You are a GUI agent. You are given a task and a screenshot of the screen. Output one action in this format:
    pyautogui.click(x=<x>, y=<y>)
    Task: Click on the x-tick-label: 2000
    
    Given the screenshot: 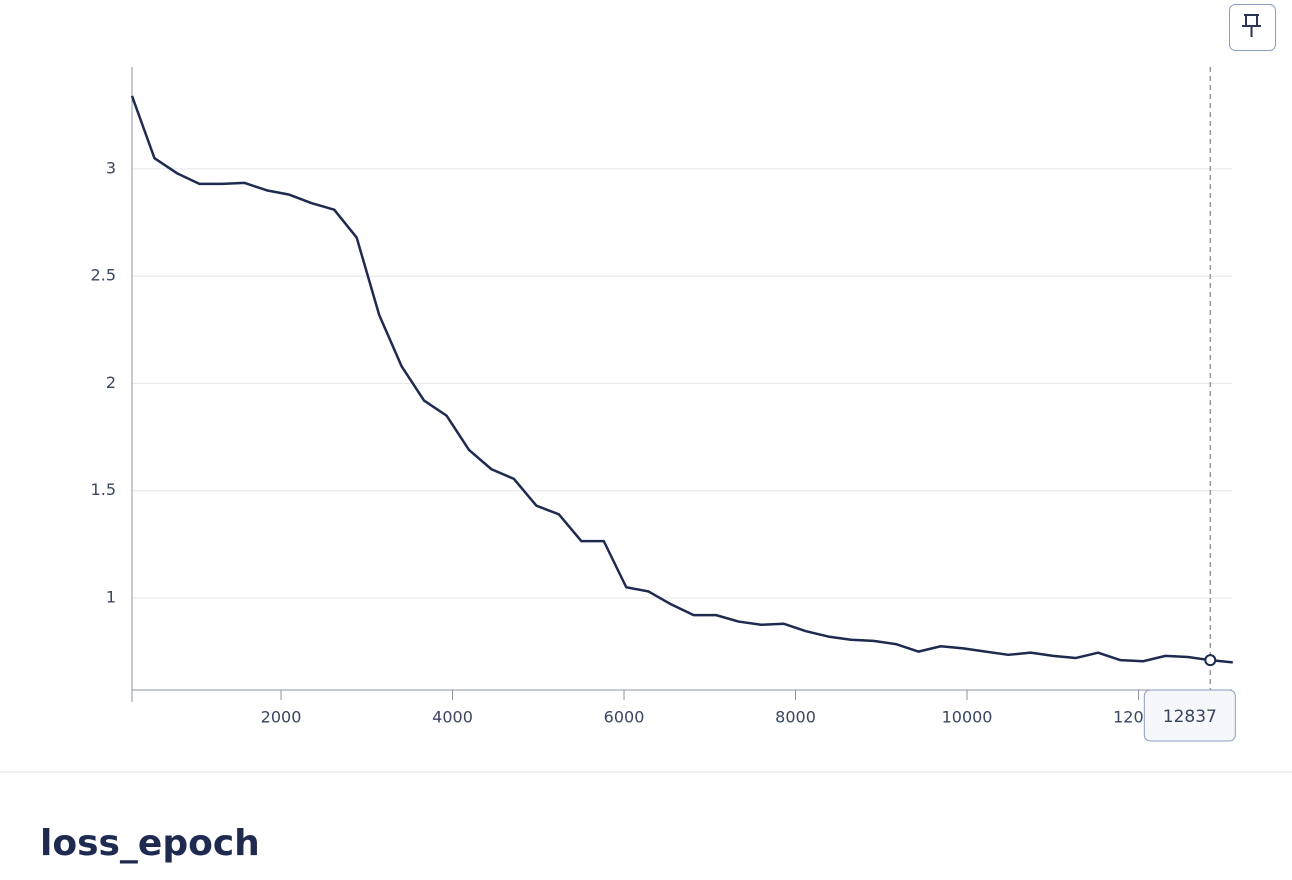 What is the action you would take?
    pyautogui.click(x=281, y=717)
    